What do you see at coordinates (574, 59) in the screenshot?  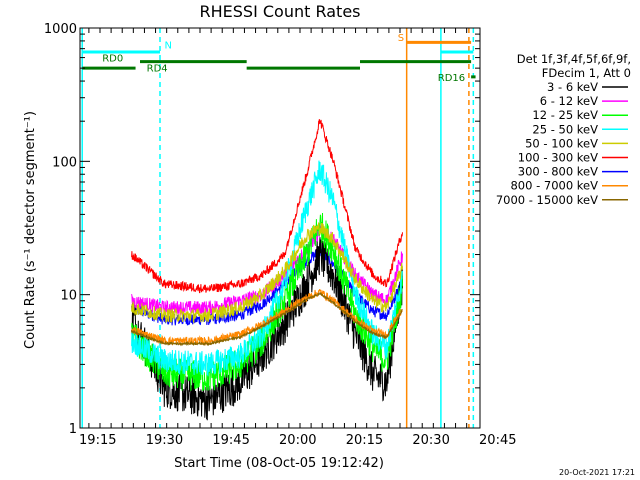 I see `legend-header-line-1: Det 1f,3f,4f,5f,6f,9f,` at bounding box center [574, 59].